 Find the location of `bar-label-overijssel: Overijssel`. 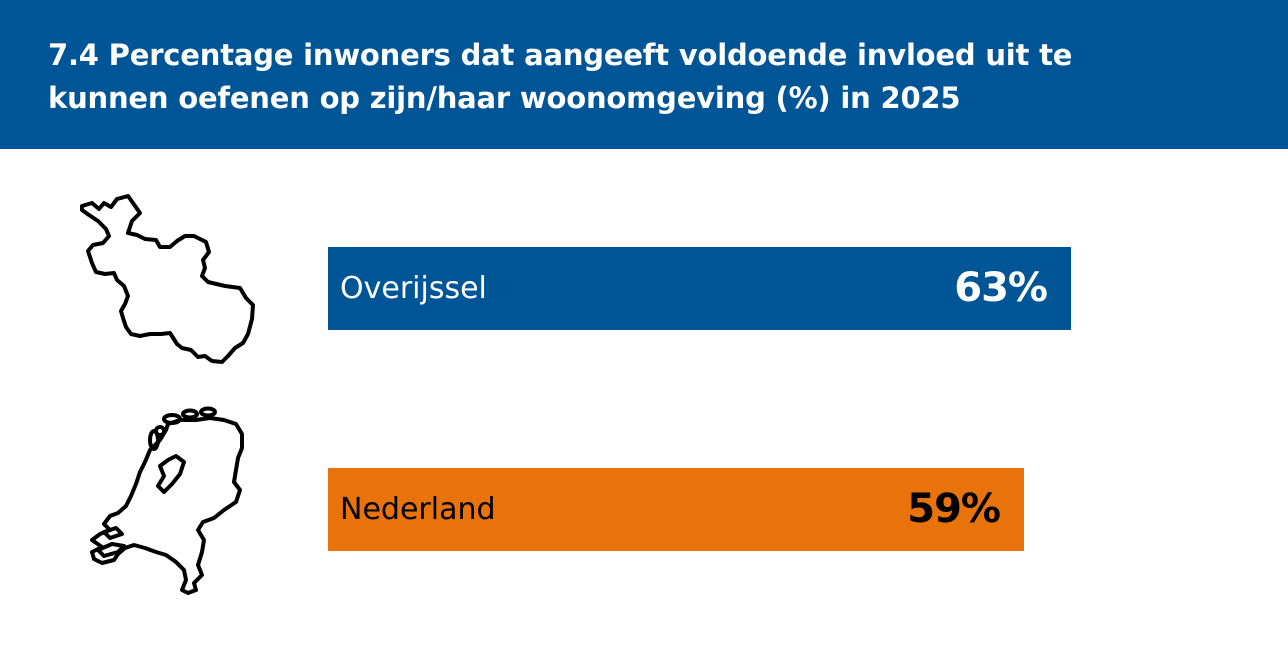

bar-label-overijssel: Overijssel is located at coordinates (413, 288).